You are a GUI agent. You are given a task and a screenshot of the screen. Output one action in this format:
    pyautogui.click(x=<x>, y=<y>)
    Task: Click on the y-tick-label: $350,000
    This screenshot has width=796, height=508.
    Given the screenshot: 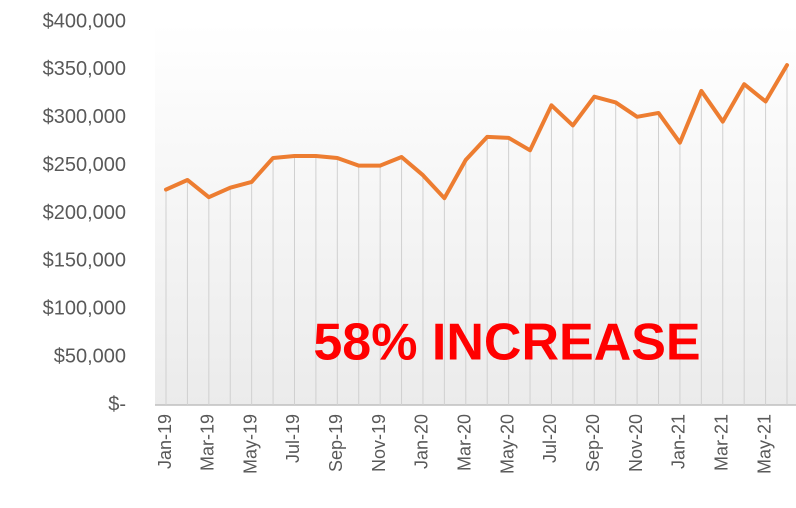 What is the action you would take?
    pyautogui.click(x=84, y=69)
    